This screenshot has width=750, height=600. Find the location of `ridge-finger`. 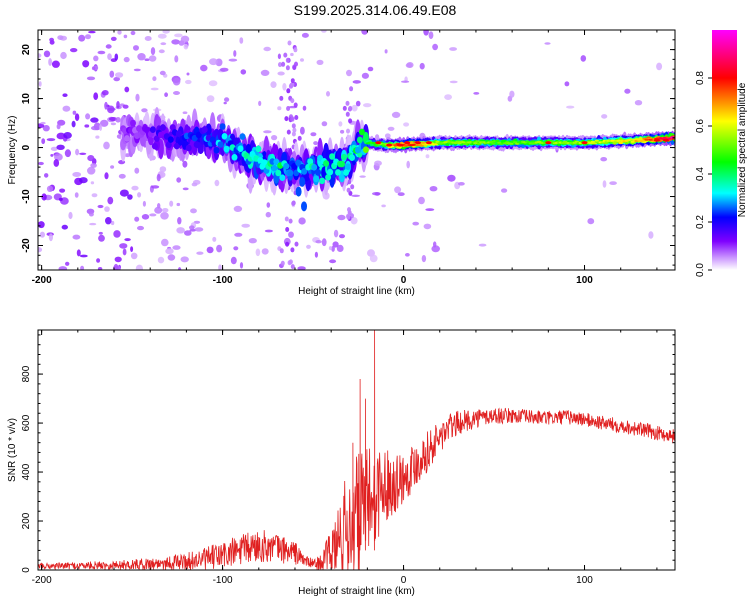

ridge-finger is located at coordinates (302, 181).